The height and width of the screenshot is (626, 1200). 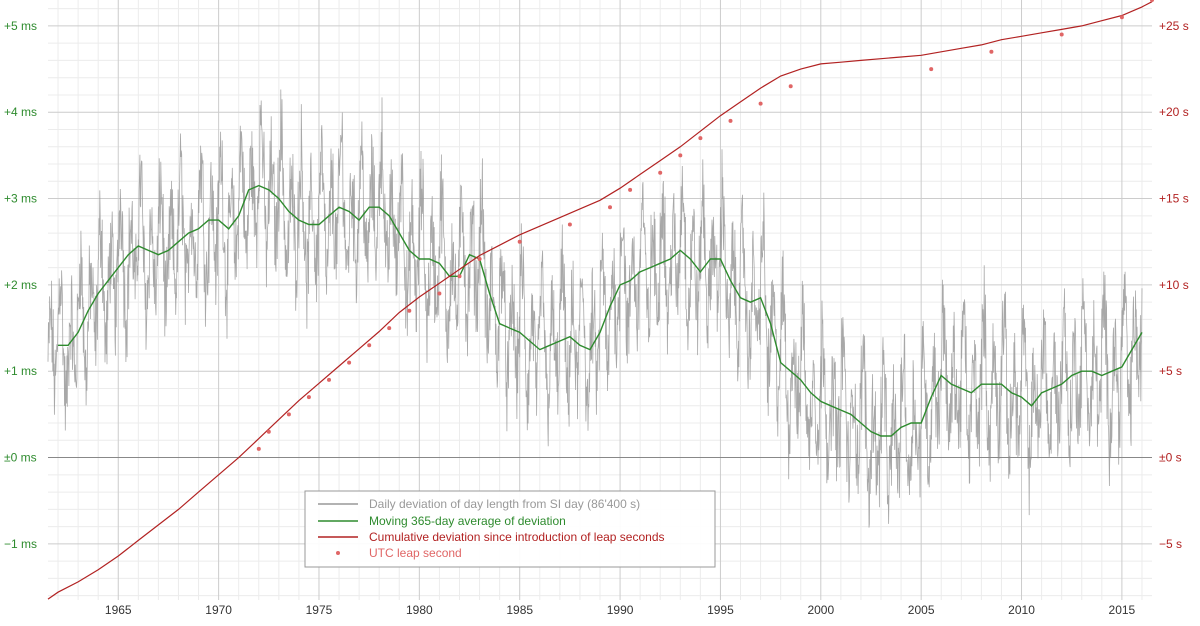 What do you see at coordinates (20, 544) in the screenshot?
I see `left-tick-label: −1 ms` at bounding box center [20, 544].